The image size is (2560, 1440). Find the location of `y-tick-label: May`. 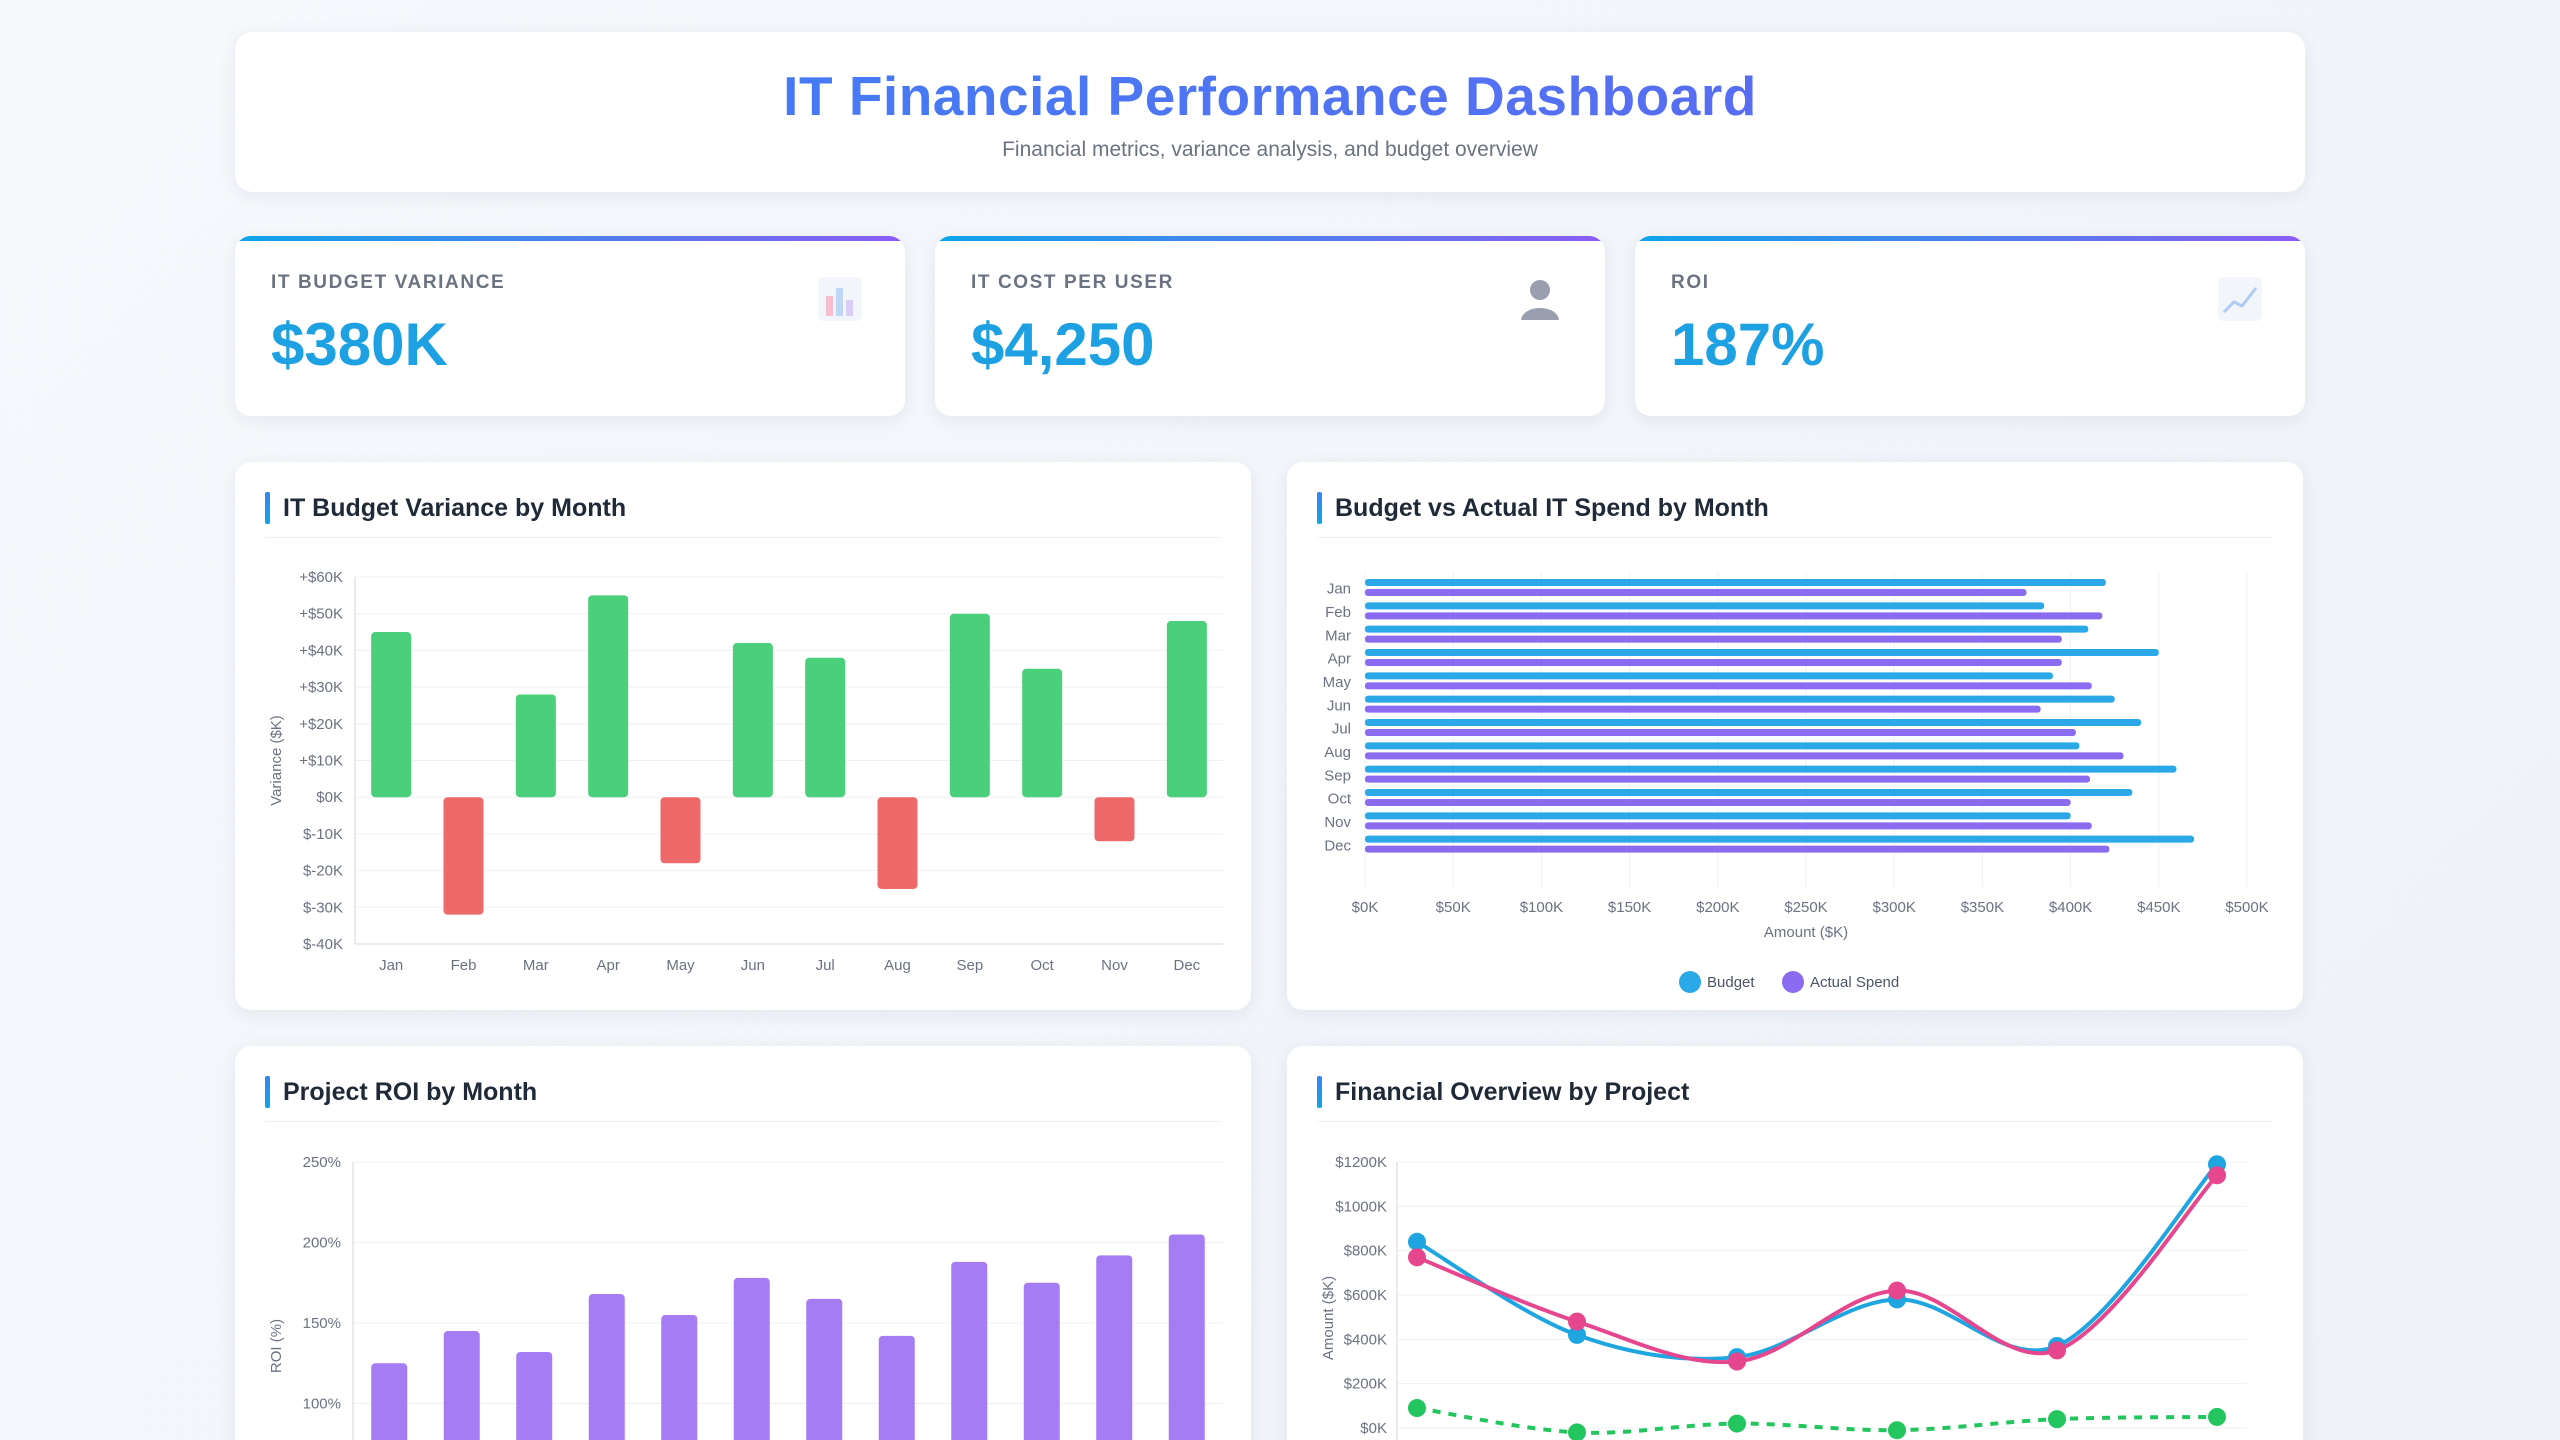

y-tick-label: May is located at coordinates (1337, 682).